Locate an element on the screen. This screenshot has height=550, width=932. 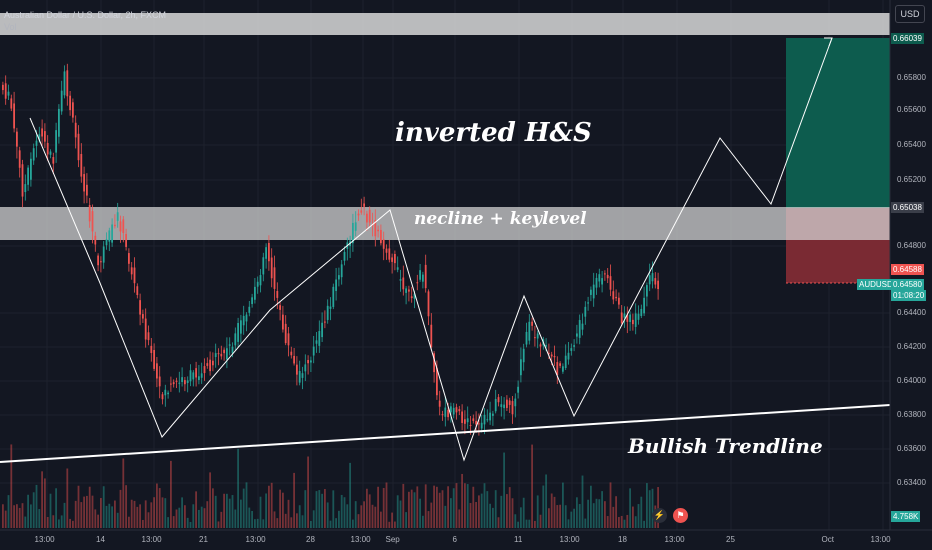
neckline-annotation: necline + keylevel is located at coordinates (500, 219).